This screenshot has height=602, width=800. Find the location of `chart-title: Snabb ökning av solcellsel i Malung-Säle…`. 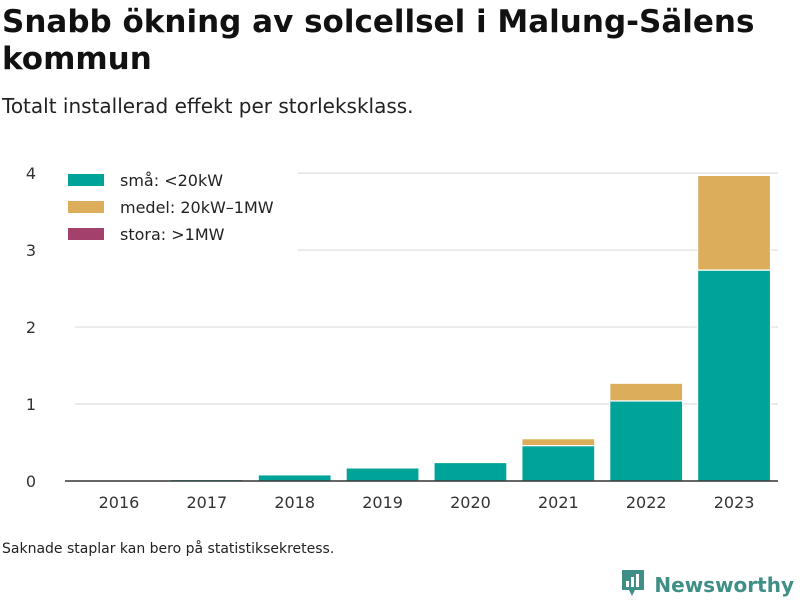

chart-title: Snabb ökning av solcellsel i Malung-Säle… is located at coordinates (378, 40).